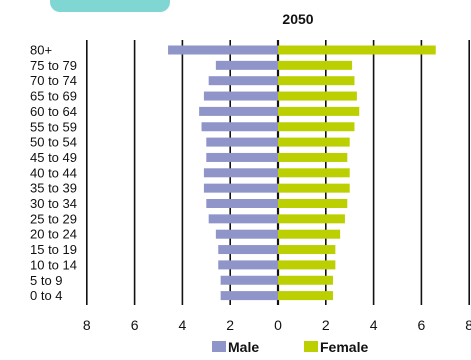  I want to click on x-tick-label: 0, so click(278, 325).